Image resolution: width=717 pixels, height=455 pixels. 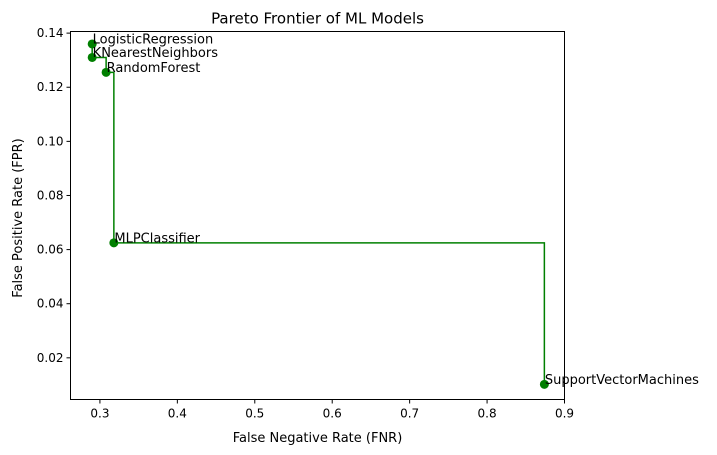 I want to click on point-label: LogisticRegression, so click(x=153, y=39).